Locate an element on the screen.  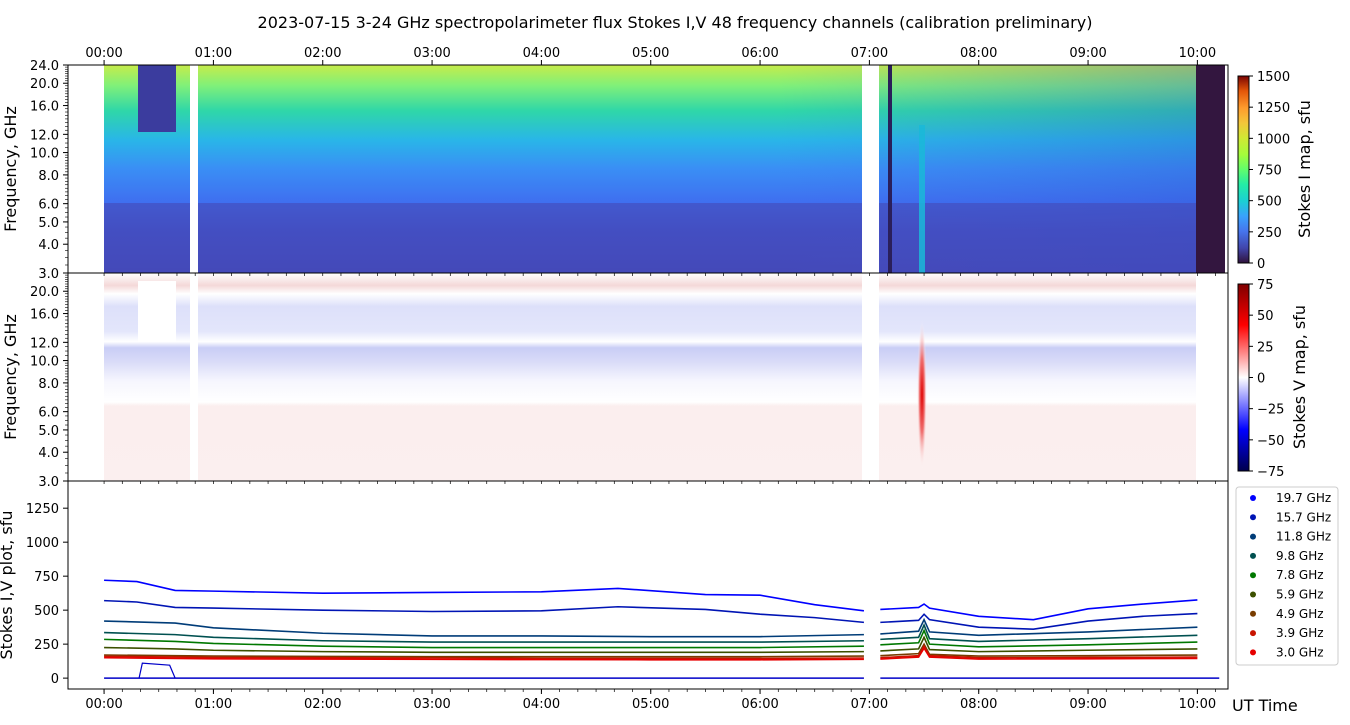
bottom-xtick-label: 04:00 is located at coordinates (541, 704).